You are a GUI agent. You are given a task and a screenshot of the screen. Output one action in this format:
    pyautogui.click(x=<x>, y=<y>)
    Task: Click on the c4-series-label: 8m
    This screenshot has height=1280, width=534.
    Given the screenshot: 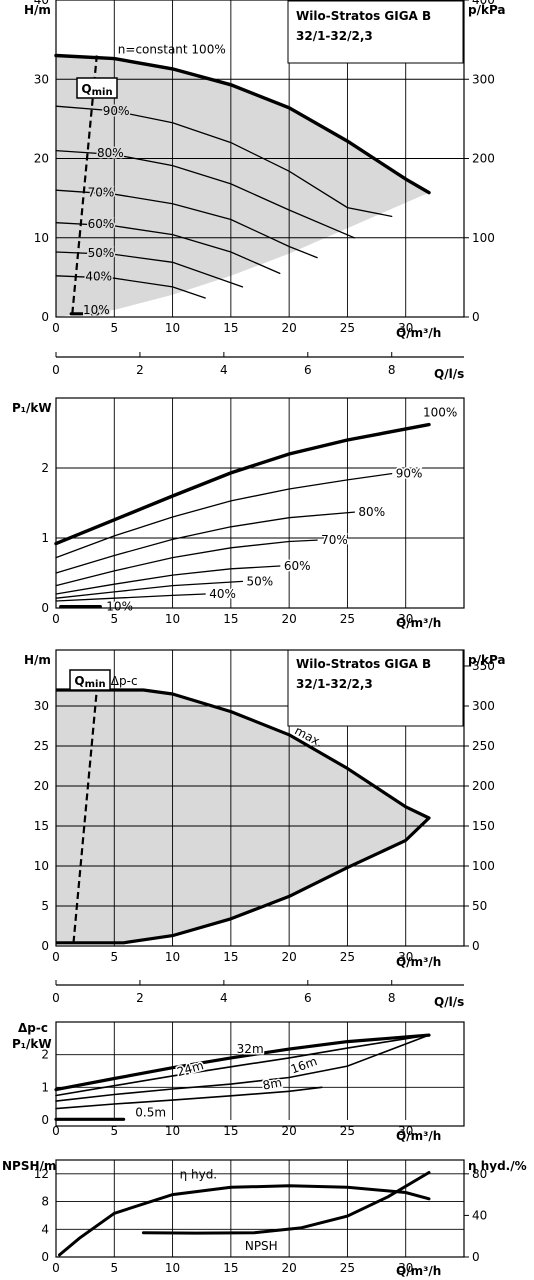 What is the action you would take?
    pyautogui.click(x=272, y=1083)
    